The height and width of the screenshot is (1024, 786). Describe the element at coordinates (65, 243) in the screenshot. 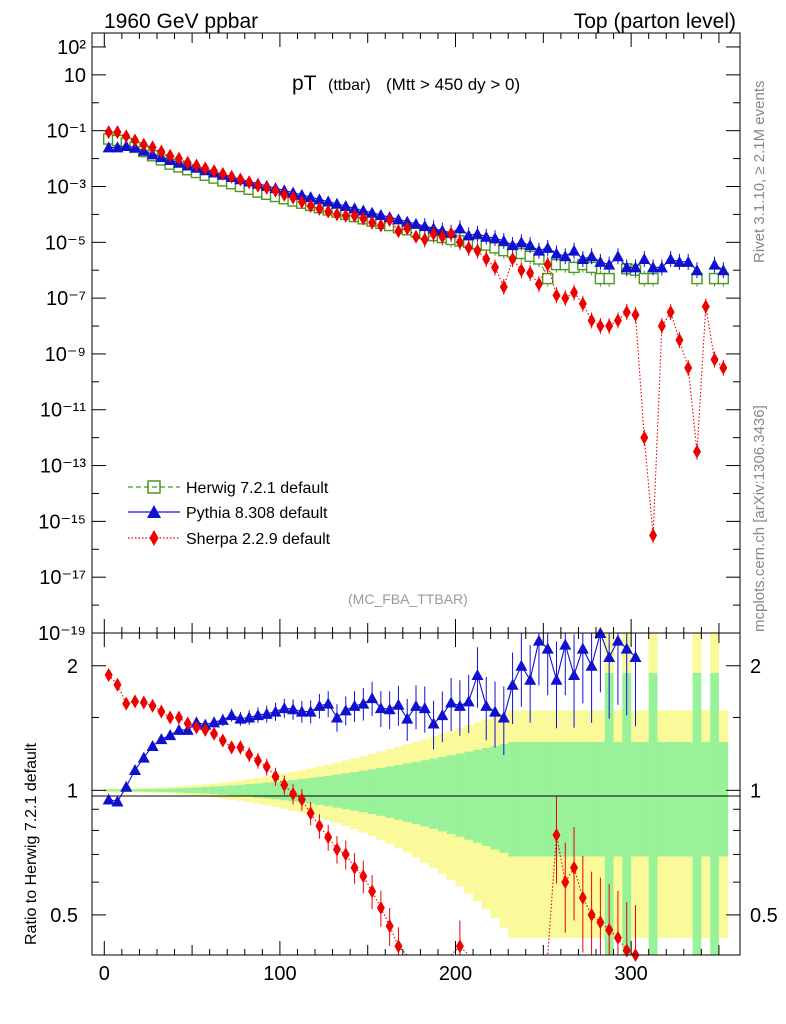

I see `y-tick-label: 10⁻⁵` at that location.